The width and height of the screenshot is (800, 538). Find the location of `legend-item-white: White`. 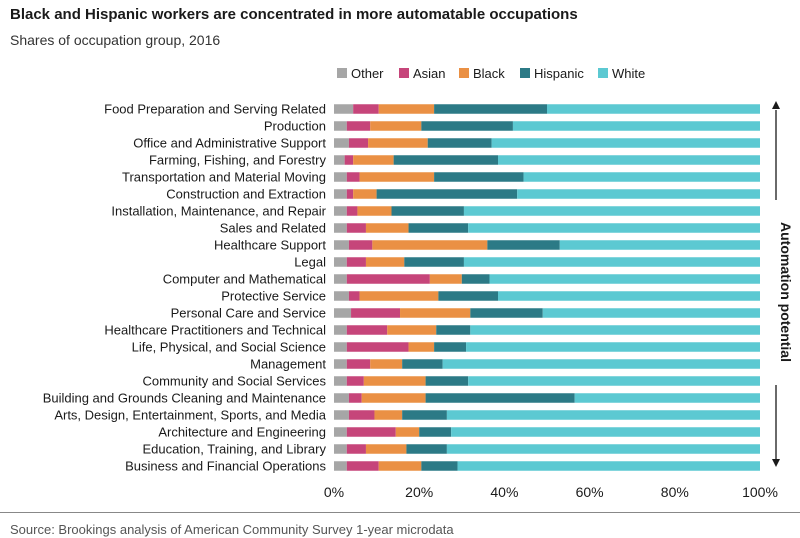

legend-item-white: White is located at coordinates (621, 73).